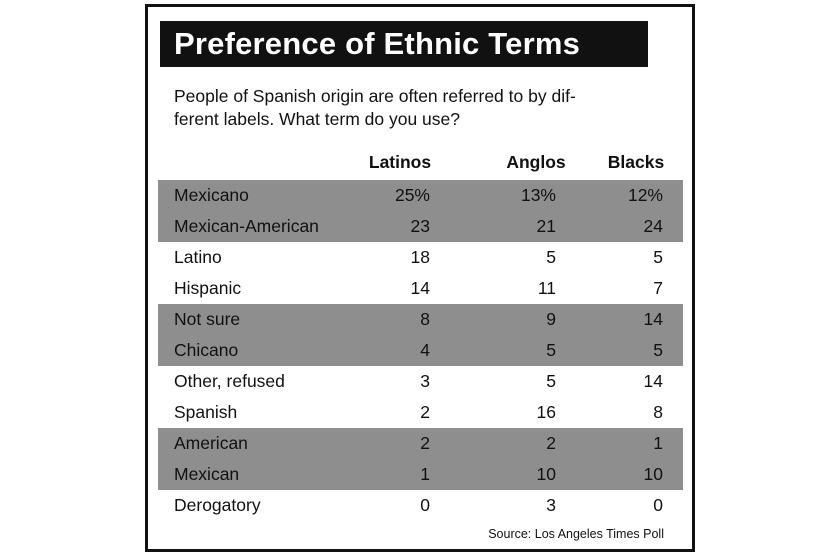 The height and width of the screenshot is (560, 840). What do you see at coordinates (658, 505) in the screenshot?
I see `table-cell-blacks: 0` at bounding box center [658, 505].